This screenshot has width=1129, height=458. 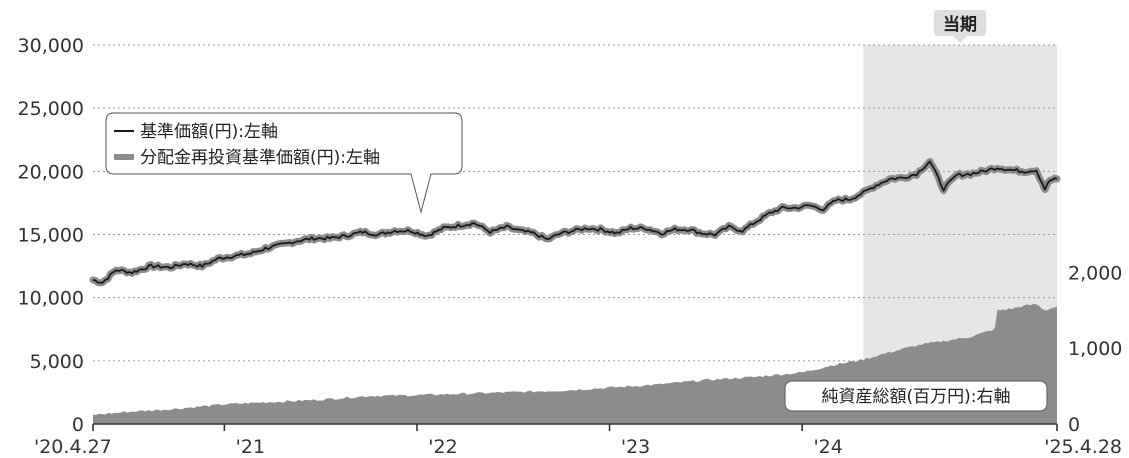 I want to click on right-axis-labels: 0 1,000 2,000, so click(x=1095, y=349).